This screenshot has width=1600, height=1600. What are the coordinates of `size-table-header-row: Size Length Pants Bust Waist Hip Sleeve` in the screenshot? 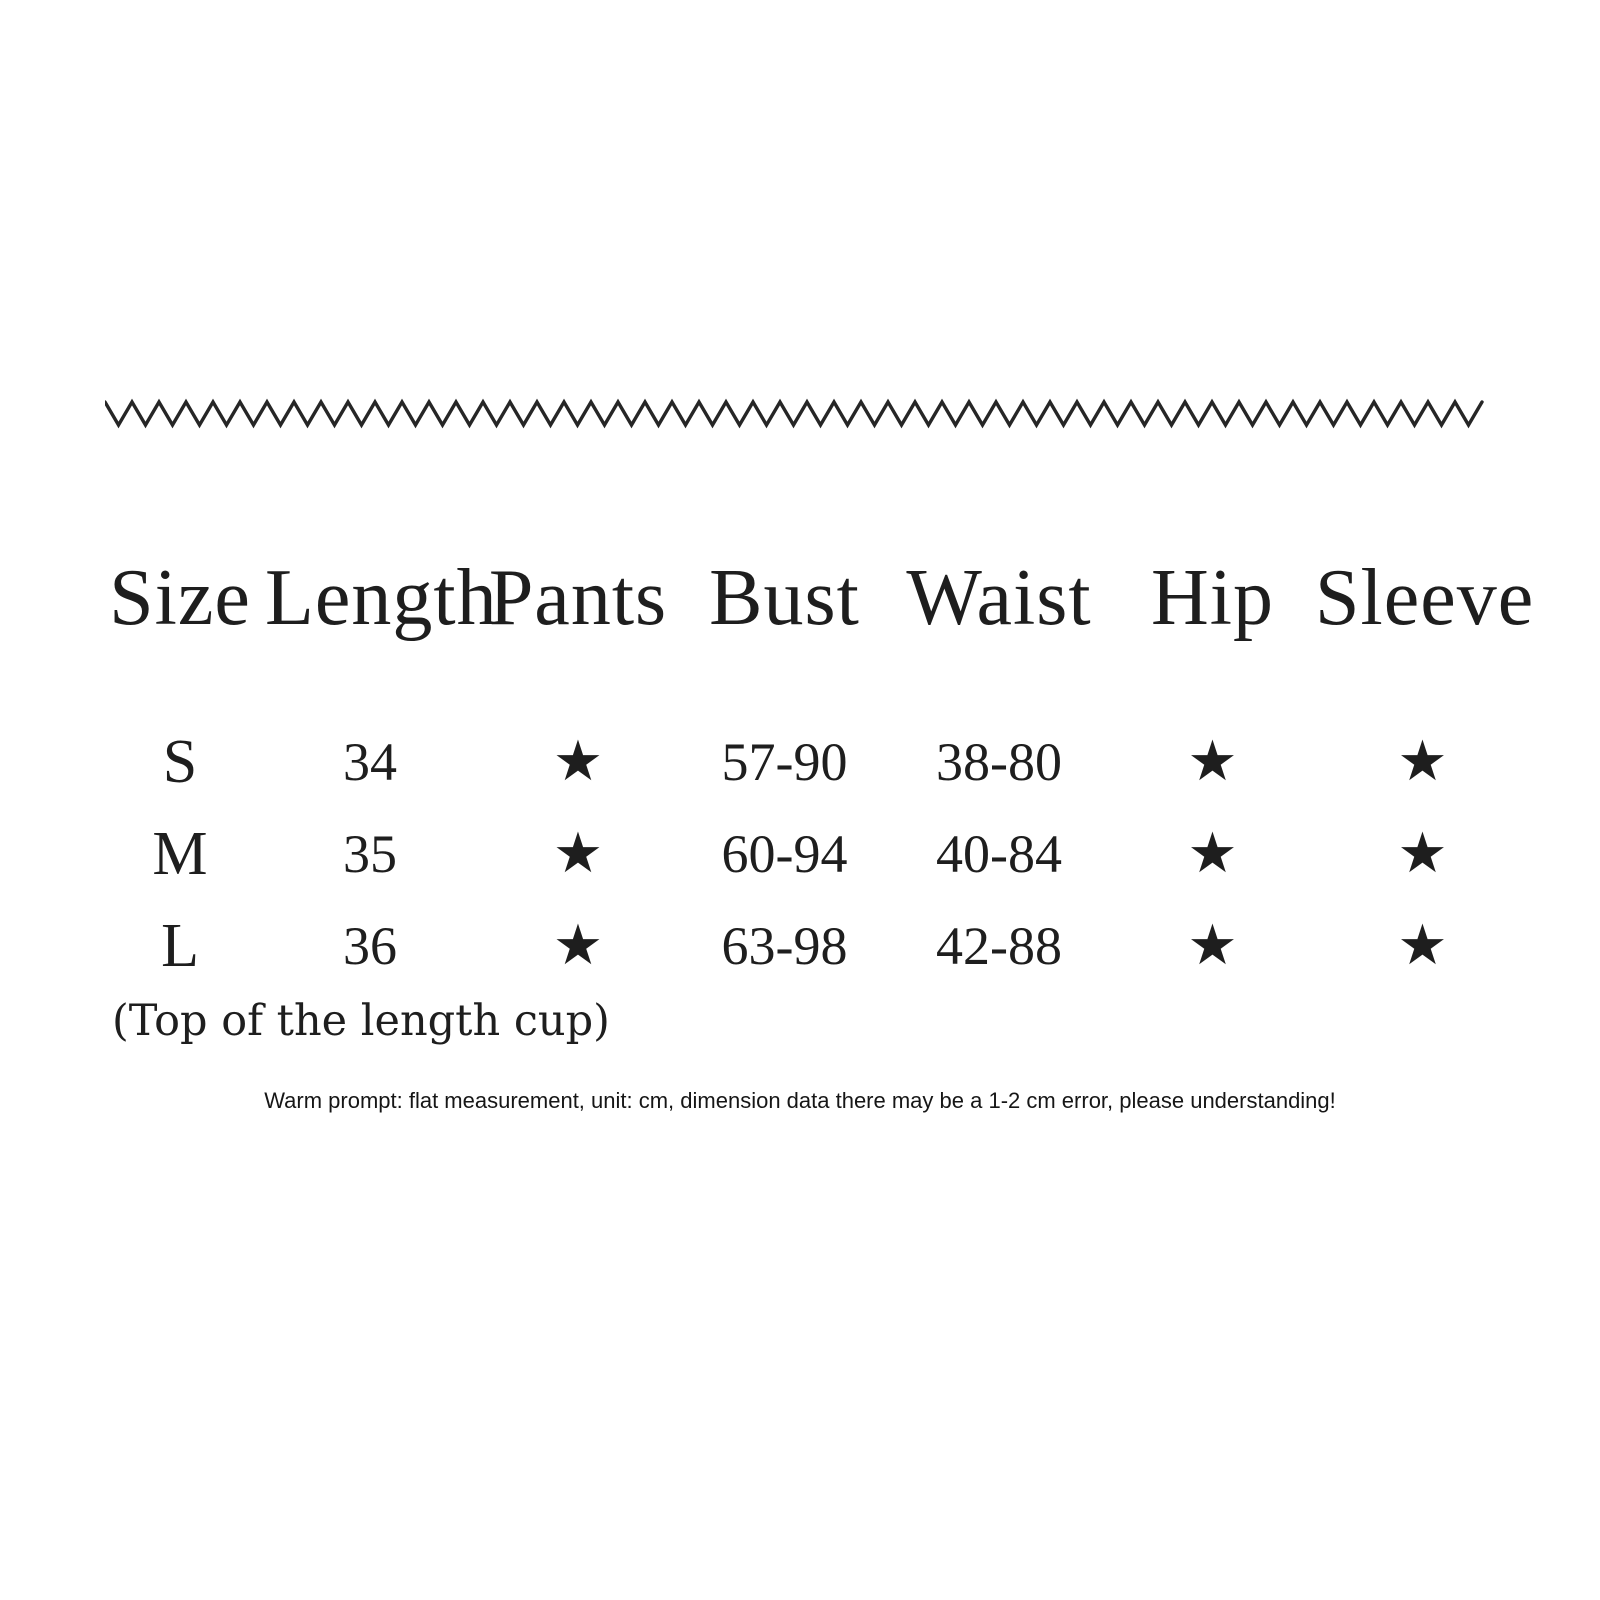 It's located at (815, 598).